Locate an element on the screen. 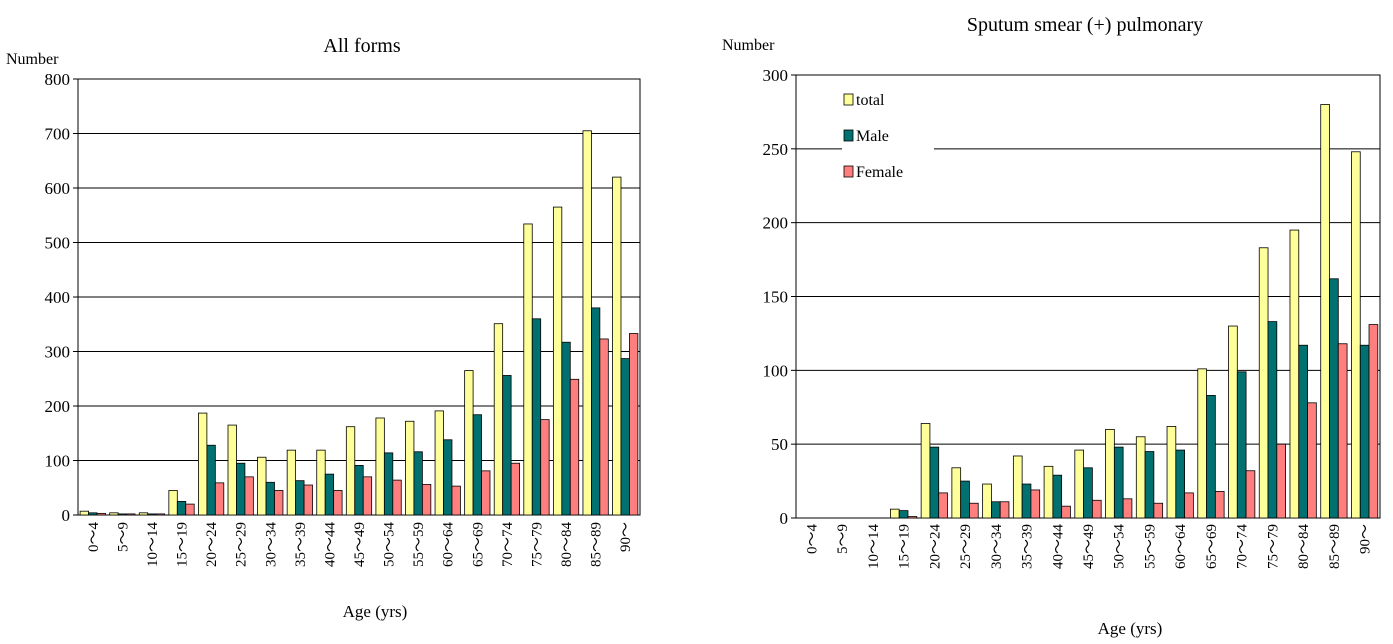  chart-title: Sputum smear (+) pulmonary is located at coordinates (1085, 25).